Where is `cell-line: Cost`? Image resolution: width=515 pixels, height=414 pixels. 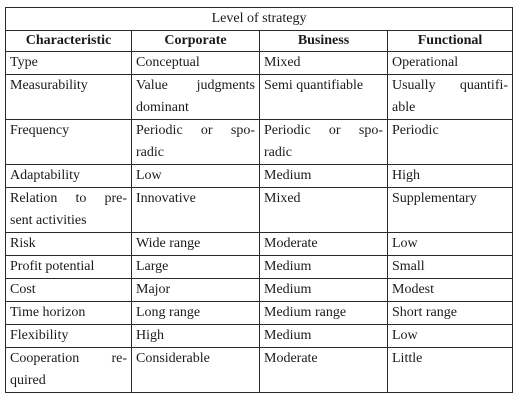
cell-line: Cost is located at coordinates (23, 289).